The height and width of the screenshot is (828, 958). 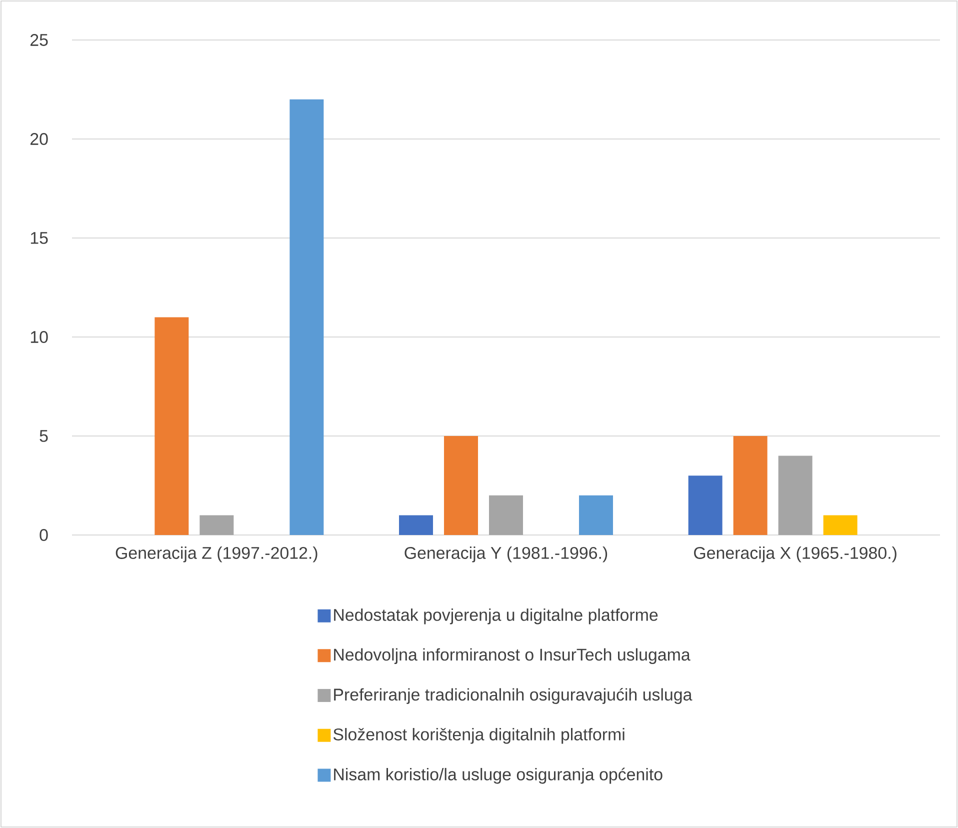 What do you see at coordinates (498, 776) in the screenshot?
I see `legend-label: Nisam koristio/la usluge osiguranja općenito` at bounding box center [498, 776].